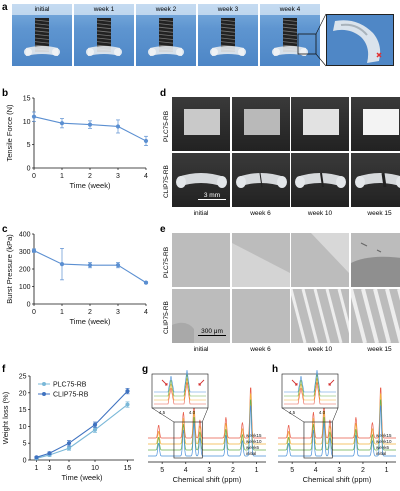  What do you see at coordinates (23, 410) in the screenshot?
I see `y-tick-label: 15` at bounding box center [23, 410].